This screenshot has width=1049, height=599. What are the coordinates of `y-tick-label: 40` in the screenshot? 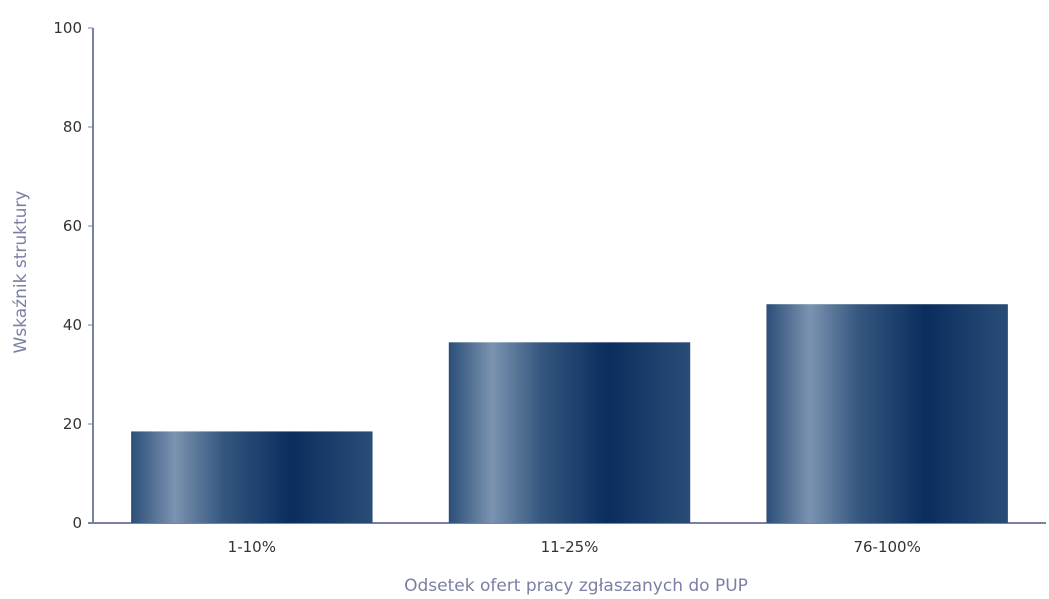 It's located at (72, 325).